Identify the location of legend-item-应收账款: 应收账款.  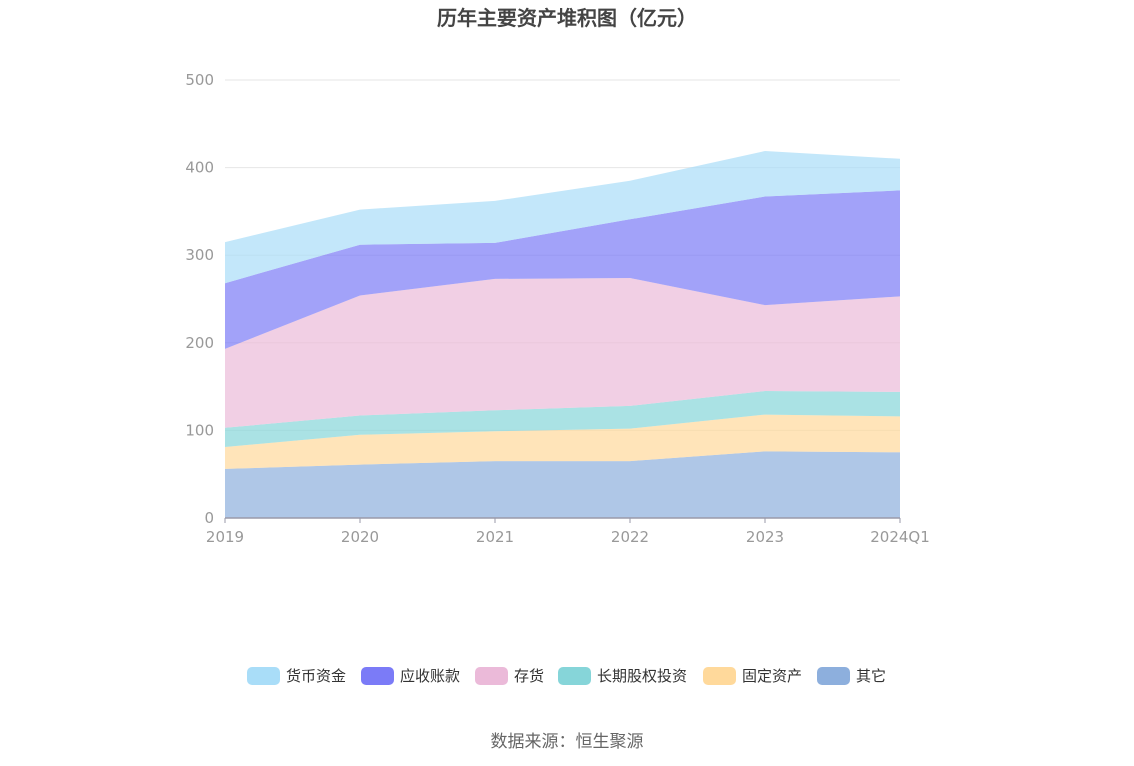
(410, 676).